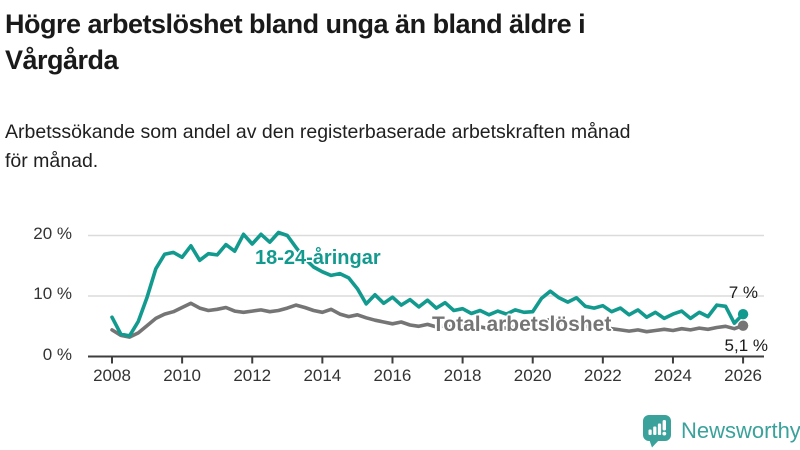 The width and height of the screenshot is (800, 450). What do you see at coordinates (657, 431) in the screenshot?
I see `newsworthy-logo-icon` at bounding box center [657, 431].